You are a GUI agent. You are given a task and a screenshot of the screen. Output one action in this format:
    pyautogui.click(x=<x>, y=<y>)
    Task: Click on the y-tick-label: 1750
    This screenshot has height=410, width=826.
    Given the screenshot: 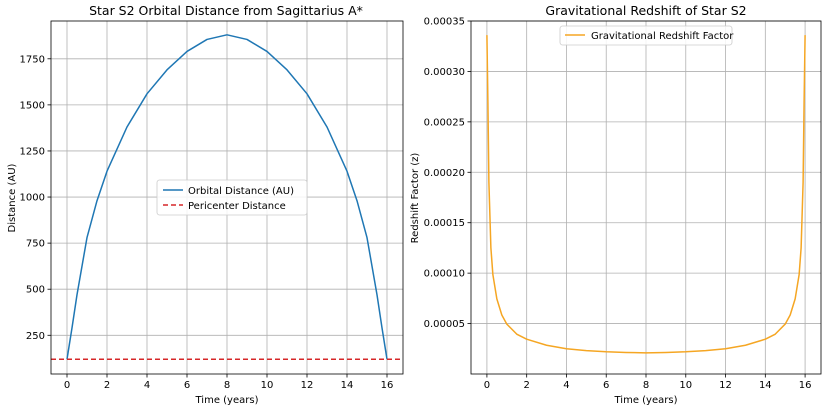 What is the action you would take?
    pyautogui.click(x=32, y=59)
    